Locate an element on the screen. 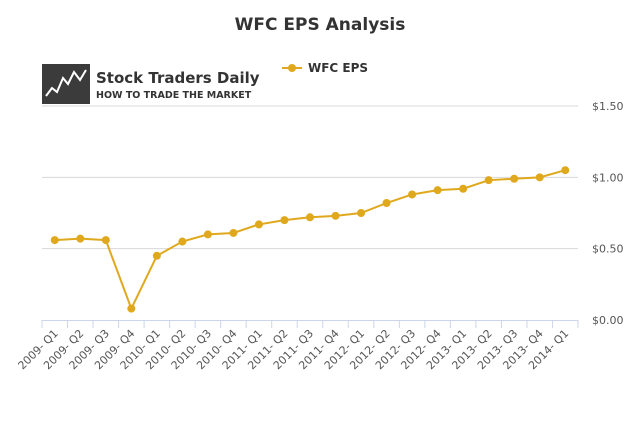  legend-marker is located at coordinates (292, 68).